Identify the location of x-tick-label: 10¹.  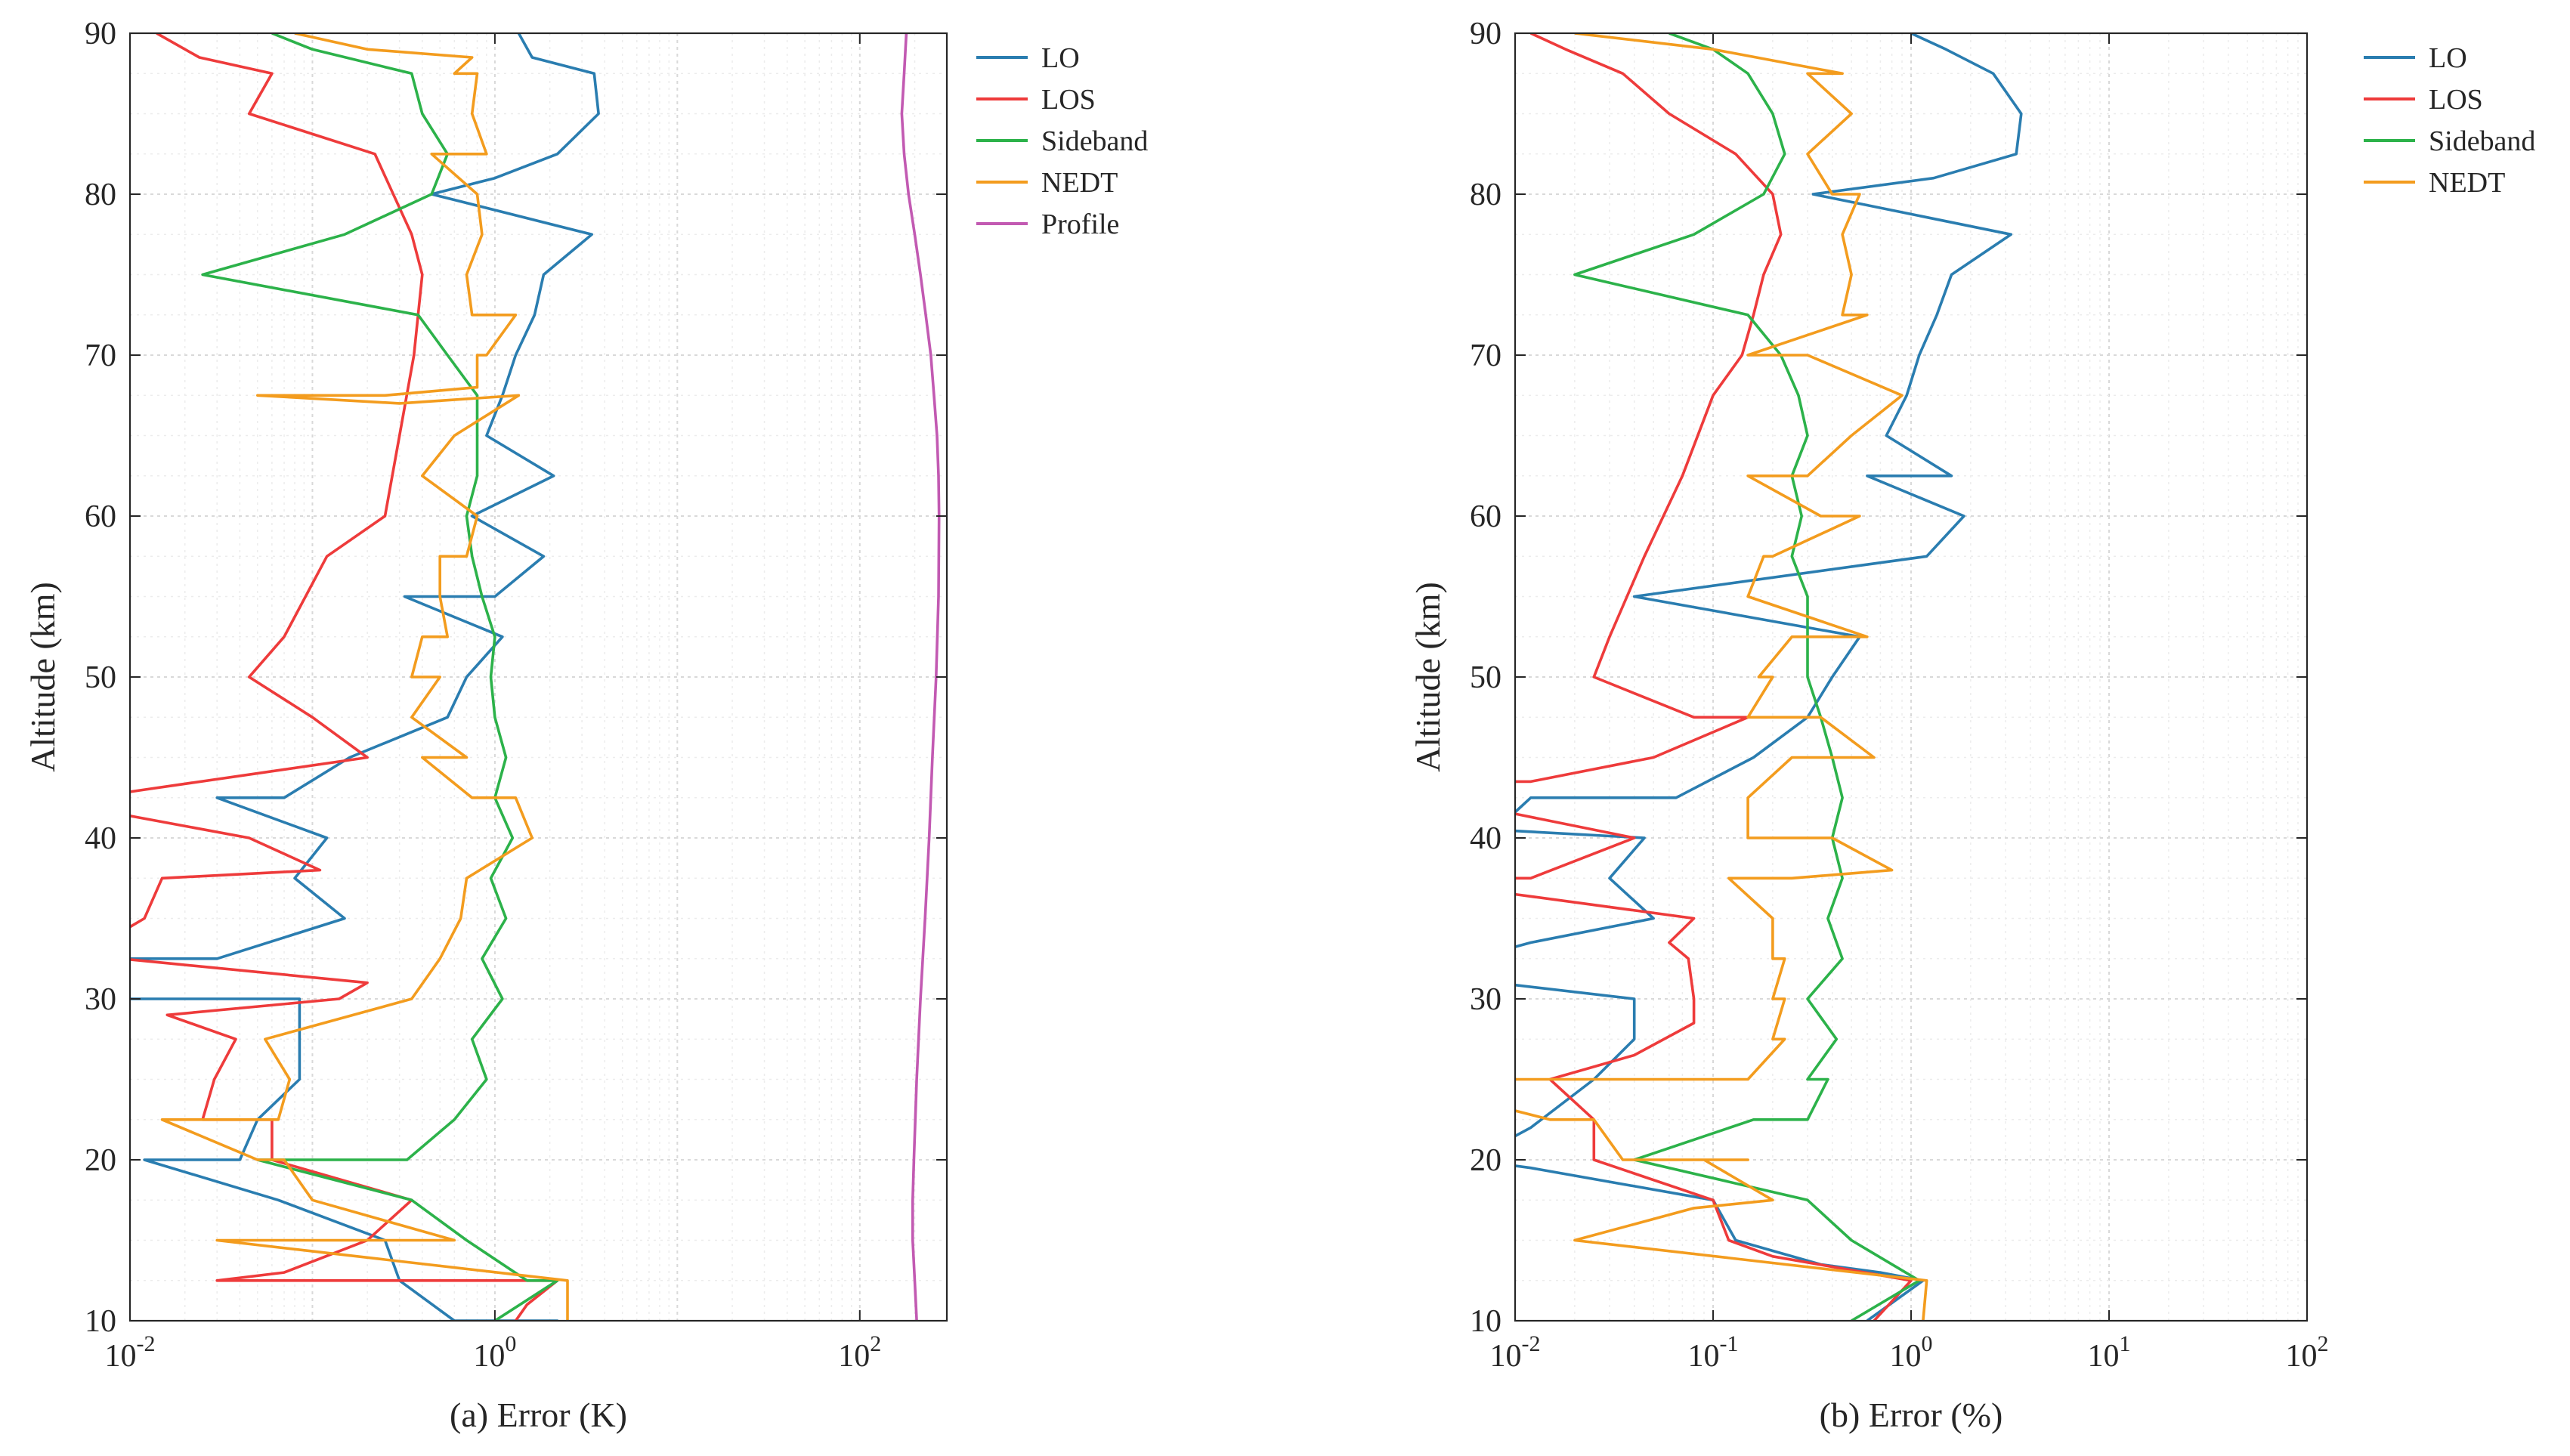
(2109, 1352).